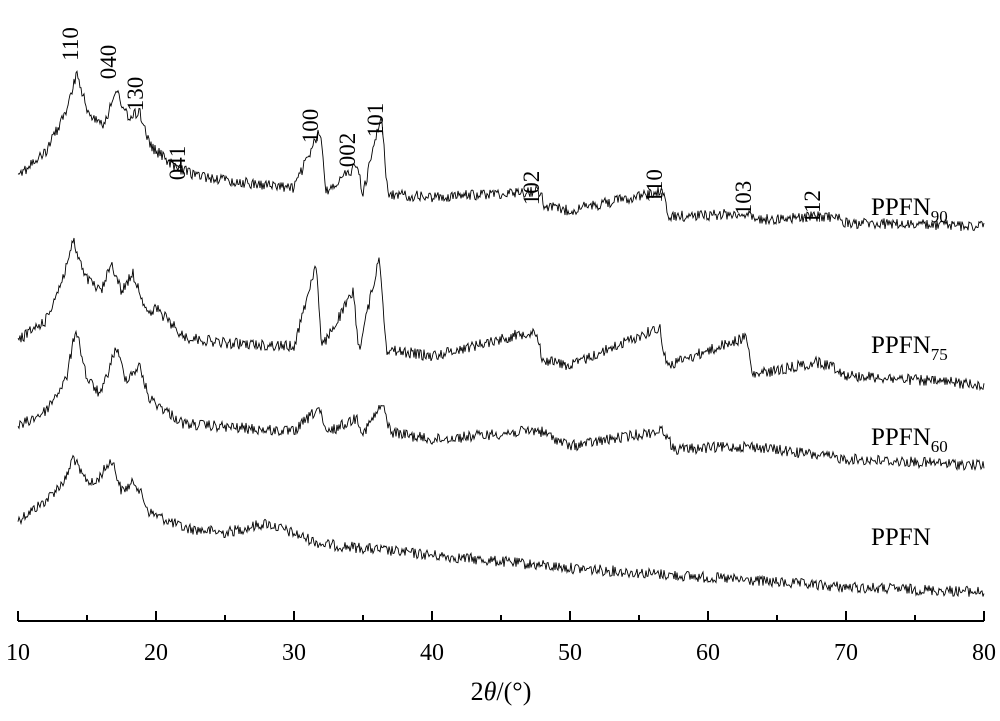 This screenshot has height=721, width=1000. Describe the element at coordinates (177, 163) in the screenshot. I see `peak-label: 041` at that location.